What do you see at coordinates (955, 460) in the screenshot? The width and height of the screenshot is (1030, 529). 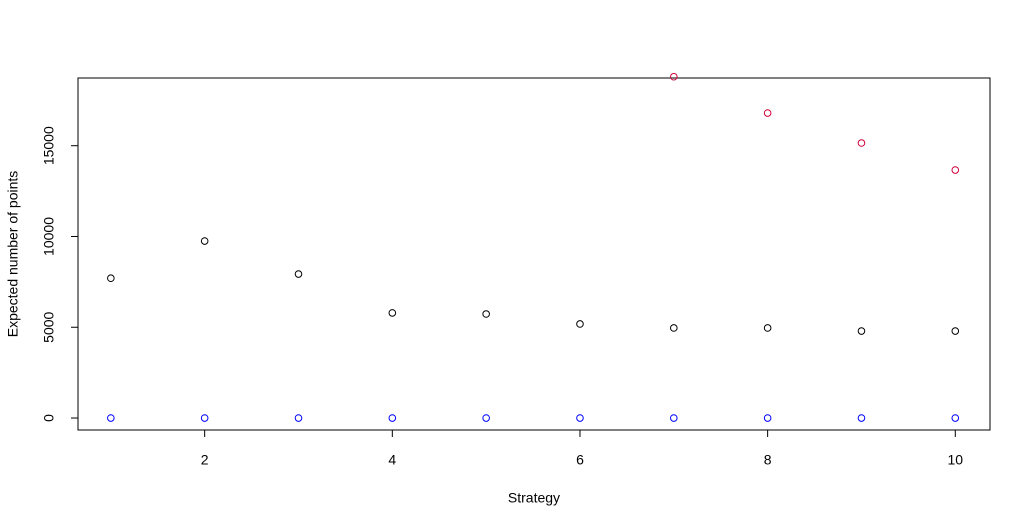 I see `x-tick-label: 10` at bounding box center [955, 460].